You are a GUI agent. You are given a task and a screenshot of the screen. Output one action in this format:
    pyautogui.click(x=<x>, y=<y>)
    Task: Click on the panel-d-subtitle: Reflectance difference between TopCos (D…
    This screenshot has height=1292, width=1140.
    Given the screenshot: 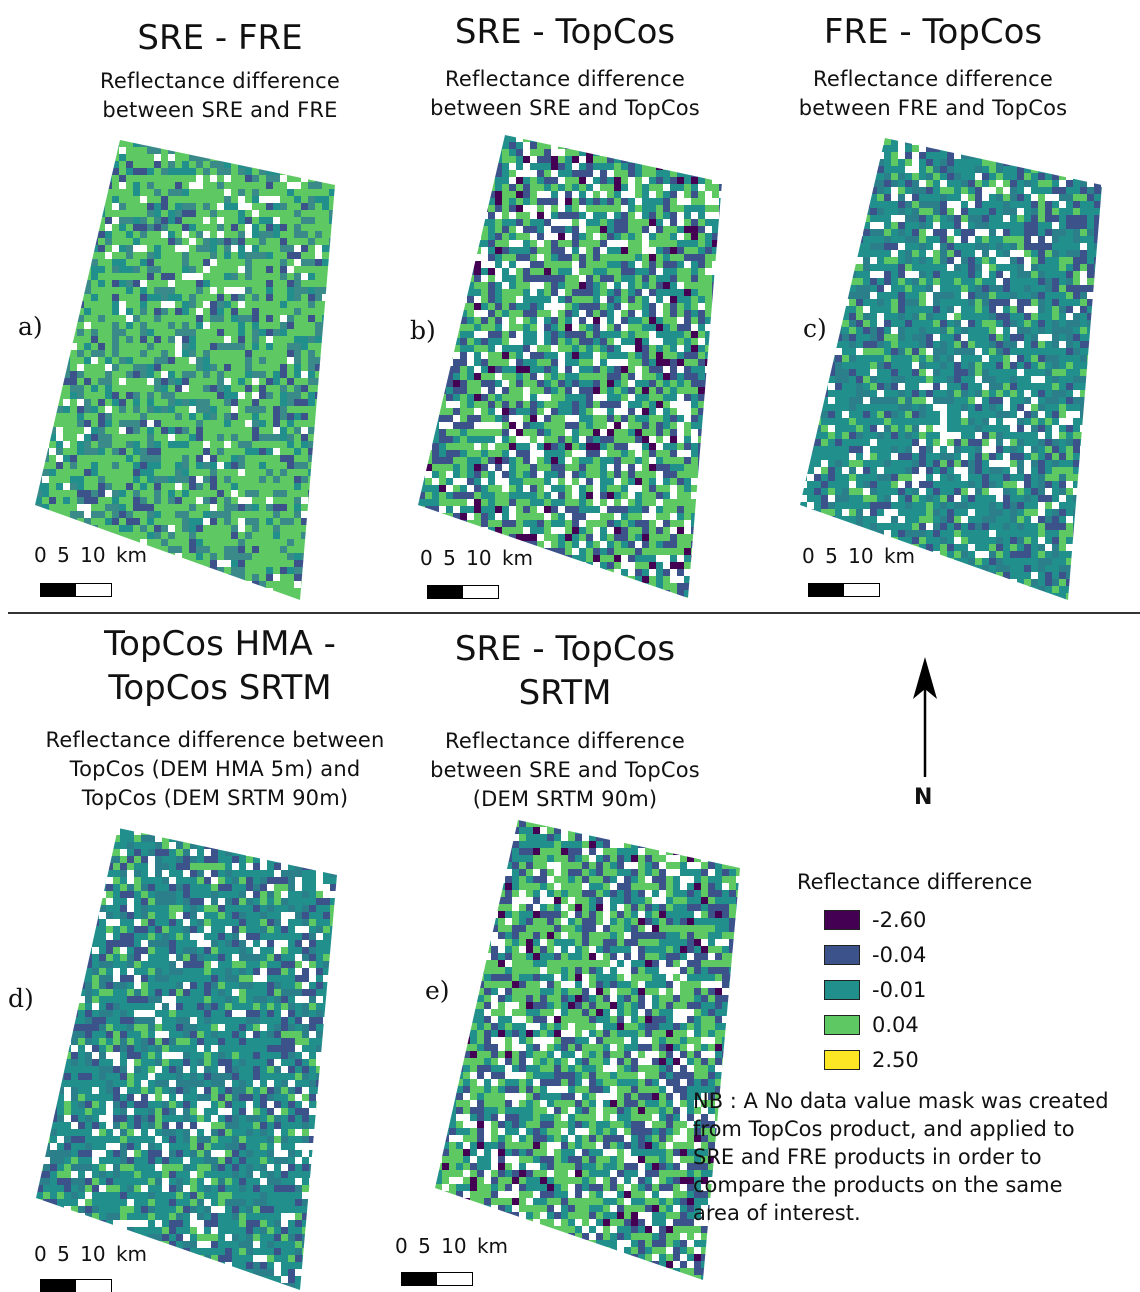 What is the action you would take?
    pyautogui.click(x=215, y=769)
    